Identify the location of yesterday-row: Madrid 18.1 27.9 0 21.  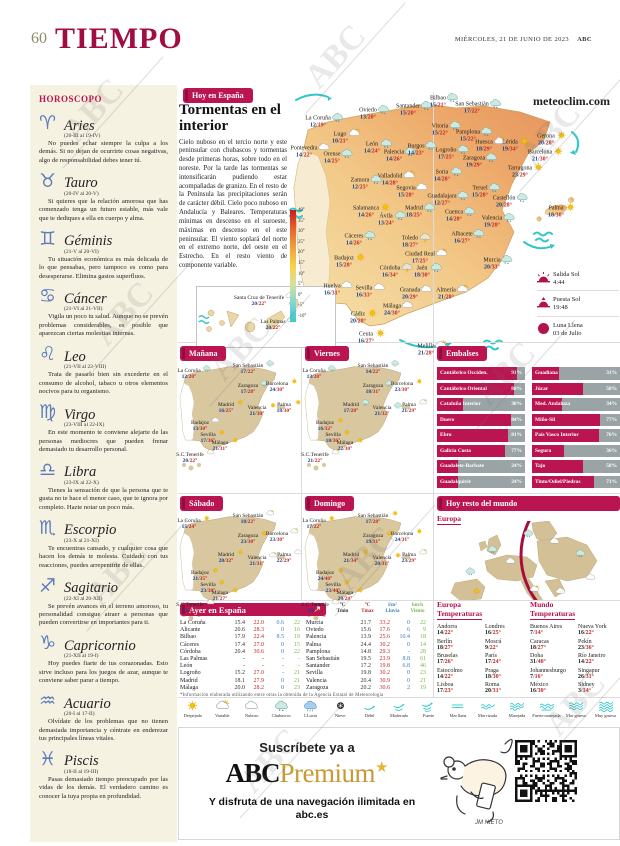
(240, 680).